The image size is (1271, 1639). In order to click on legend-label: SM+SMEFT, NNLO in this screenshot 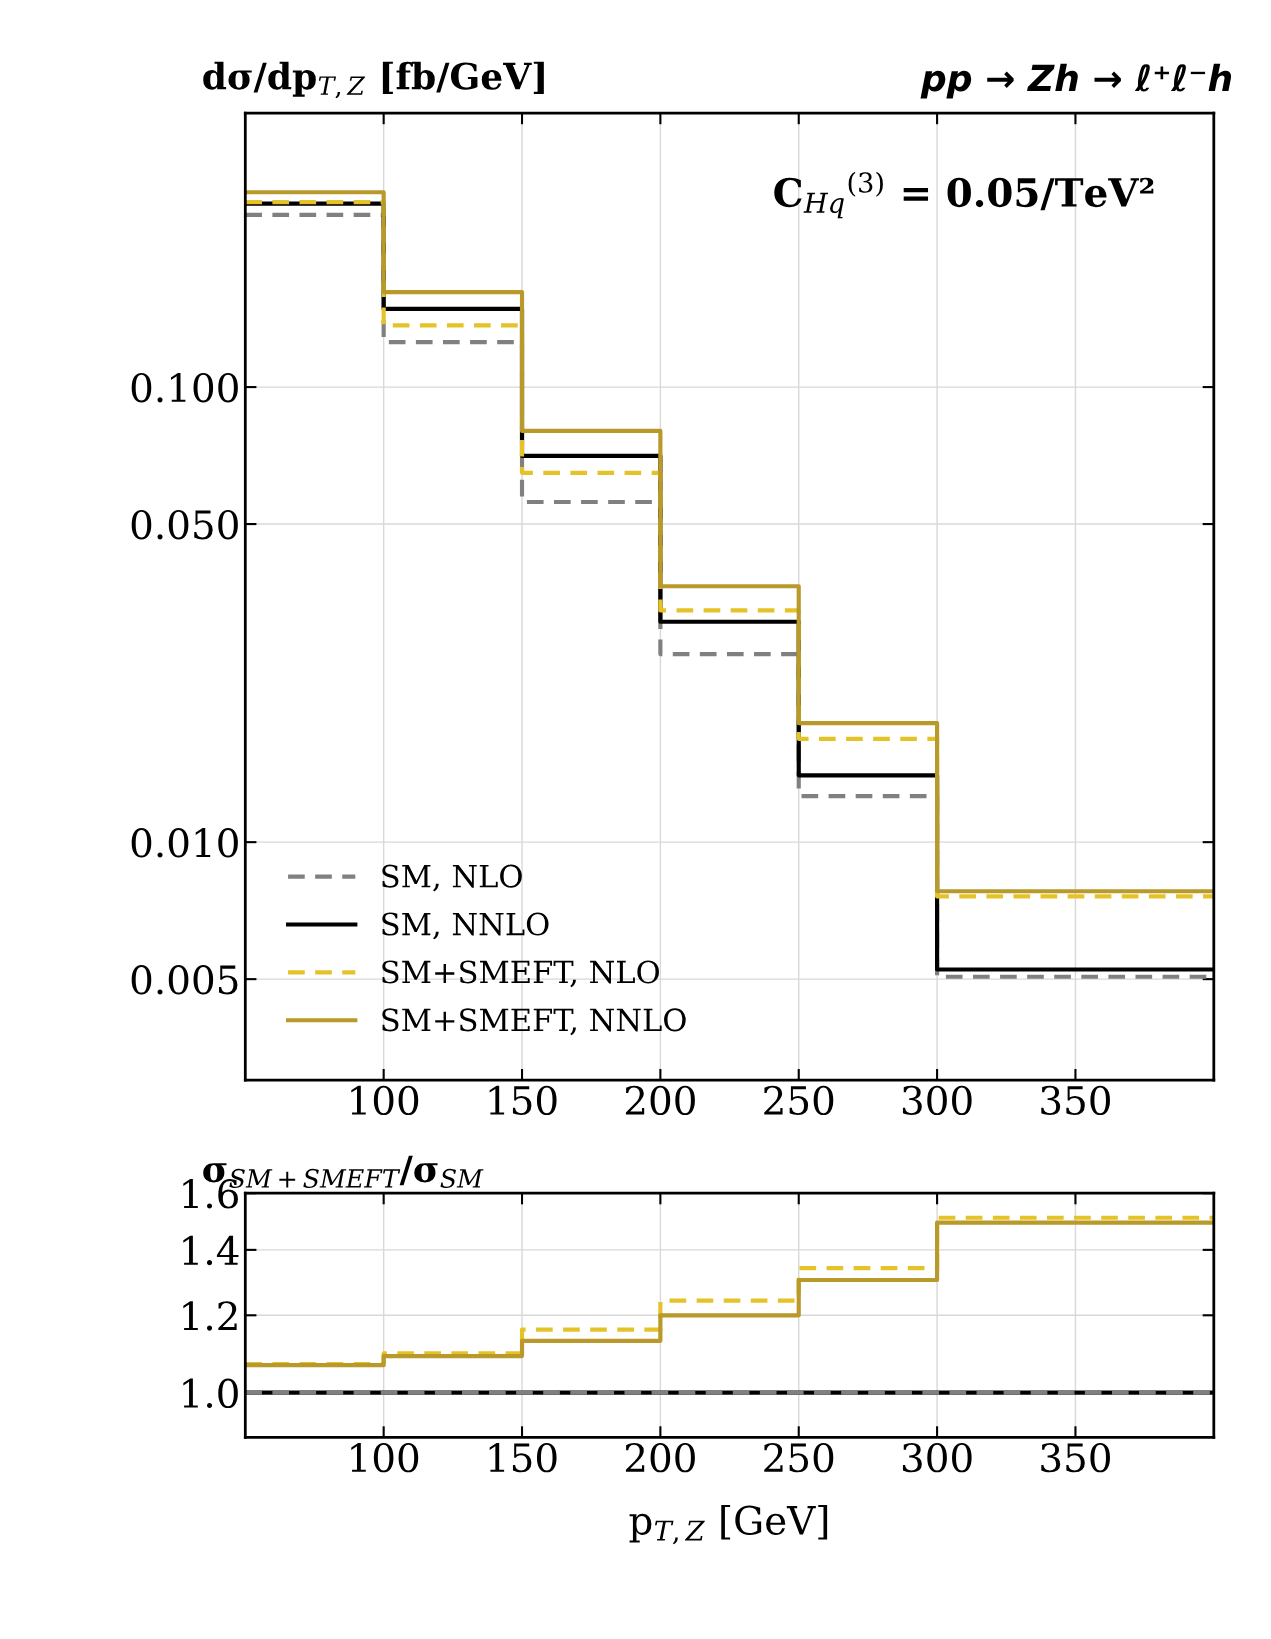, I will do `click(534, 1022)`.